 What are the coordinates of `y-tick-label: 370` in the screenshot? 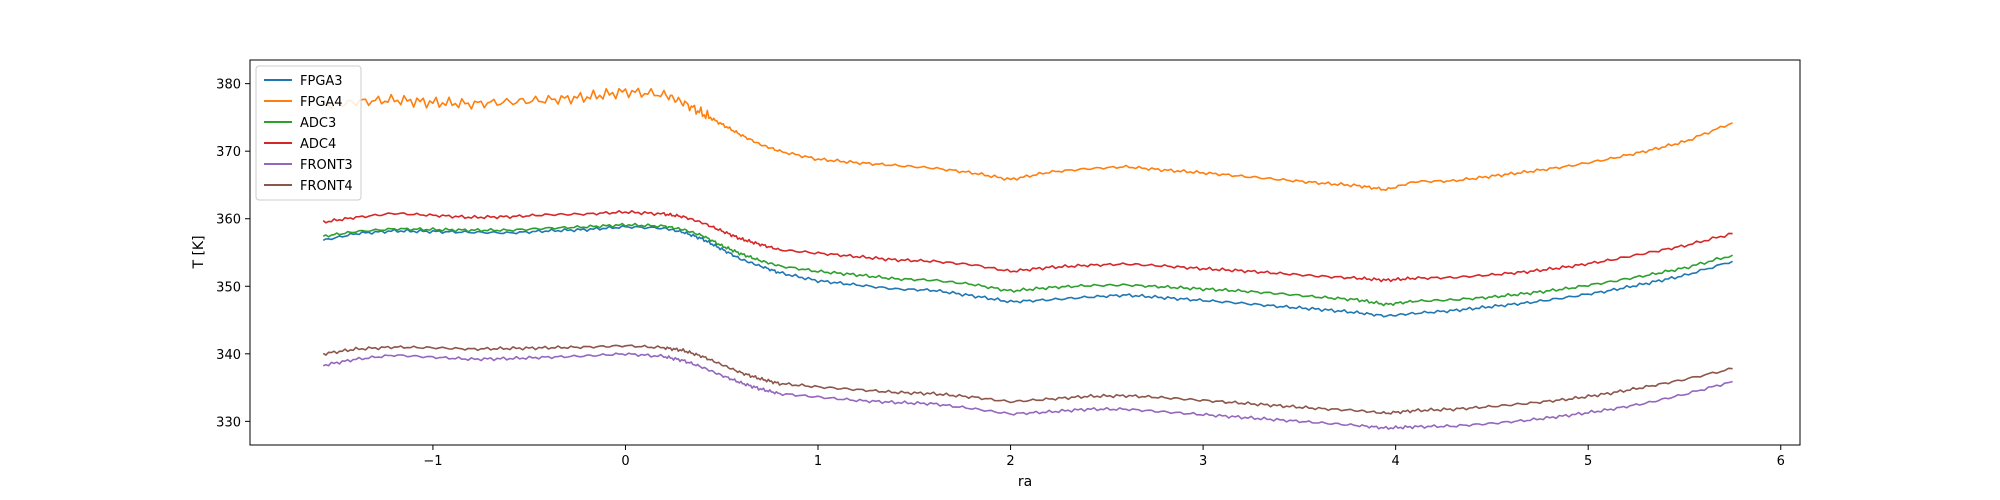 It's located at (228, 152).